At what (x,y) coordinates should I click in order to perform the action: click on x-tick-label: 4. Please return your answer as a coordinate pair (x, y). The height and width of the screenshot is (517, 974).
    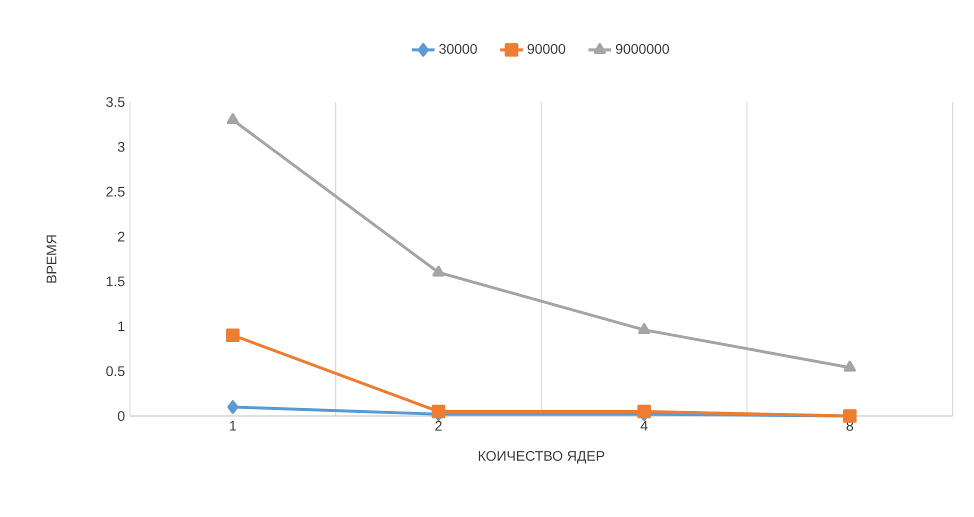
    Looking at the image, I should click on (644, 425).